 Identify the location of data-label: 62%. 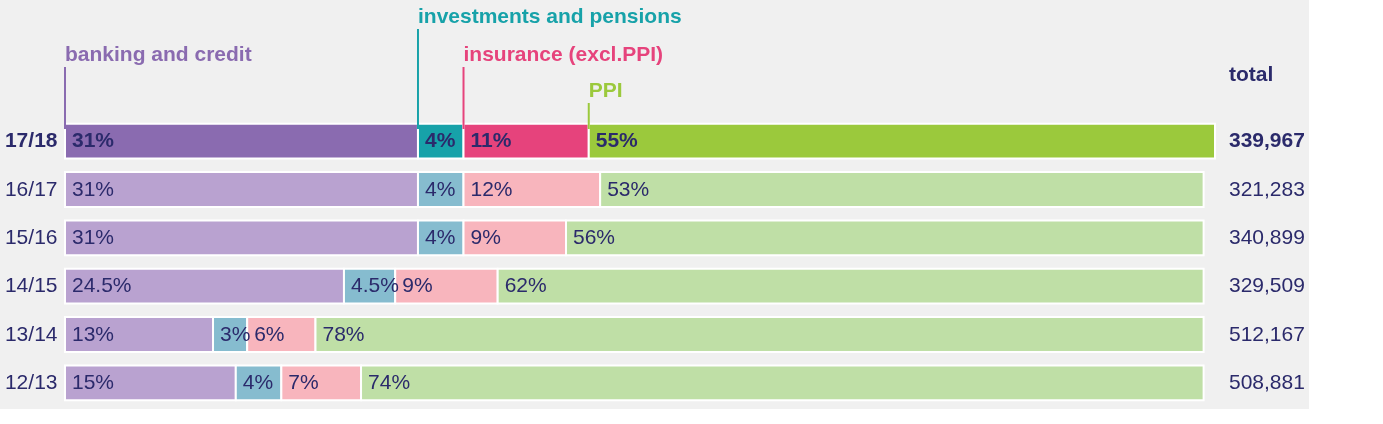
(525, 285).